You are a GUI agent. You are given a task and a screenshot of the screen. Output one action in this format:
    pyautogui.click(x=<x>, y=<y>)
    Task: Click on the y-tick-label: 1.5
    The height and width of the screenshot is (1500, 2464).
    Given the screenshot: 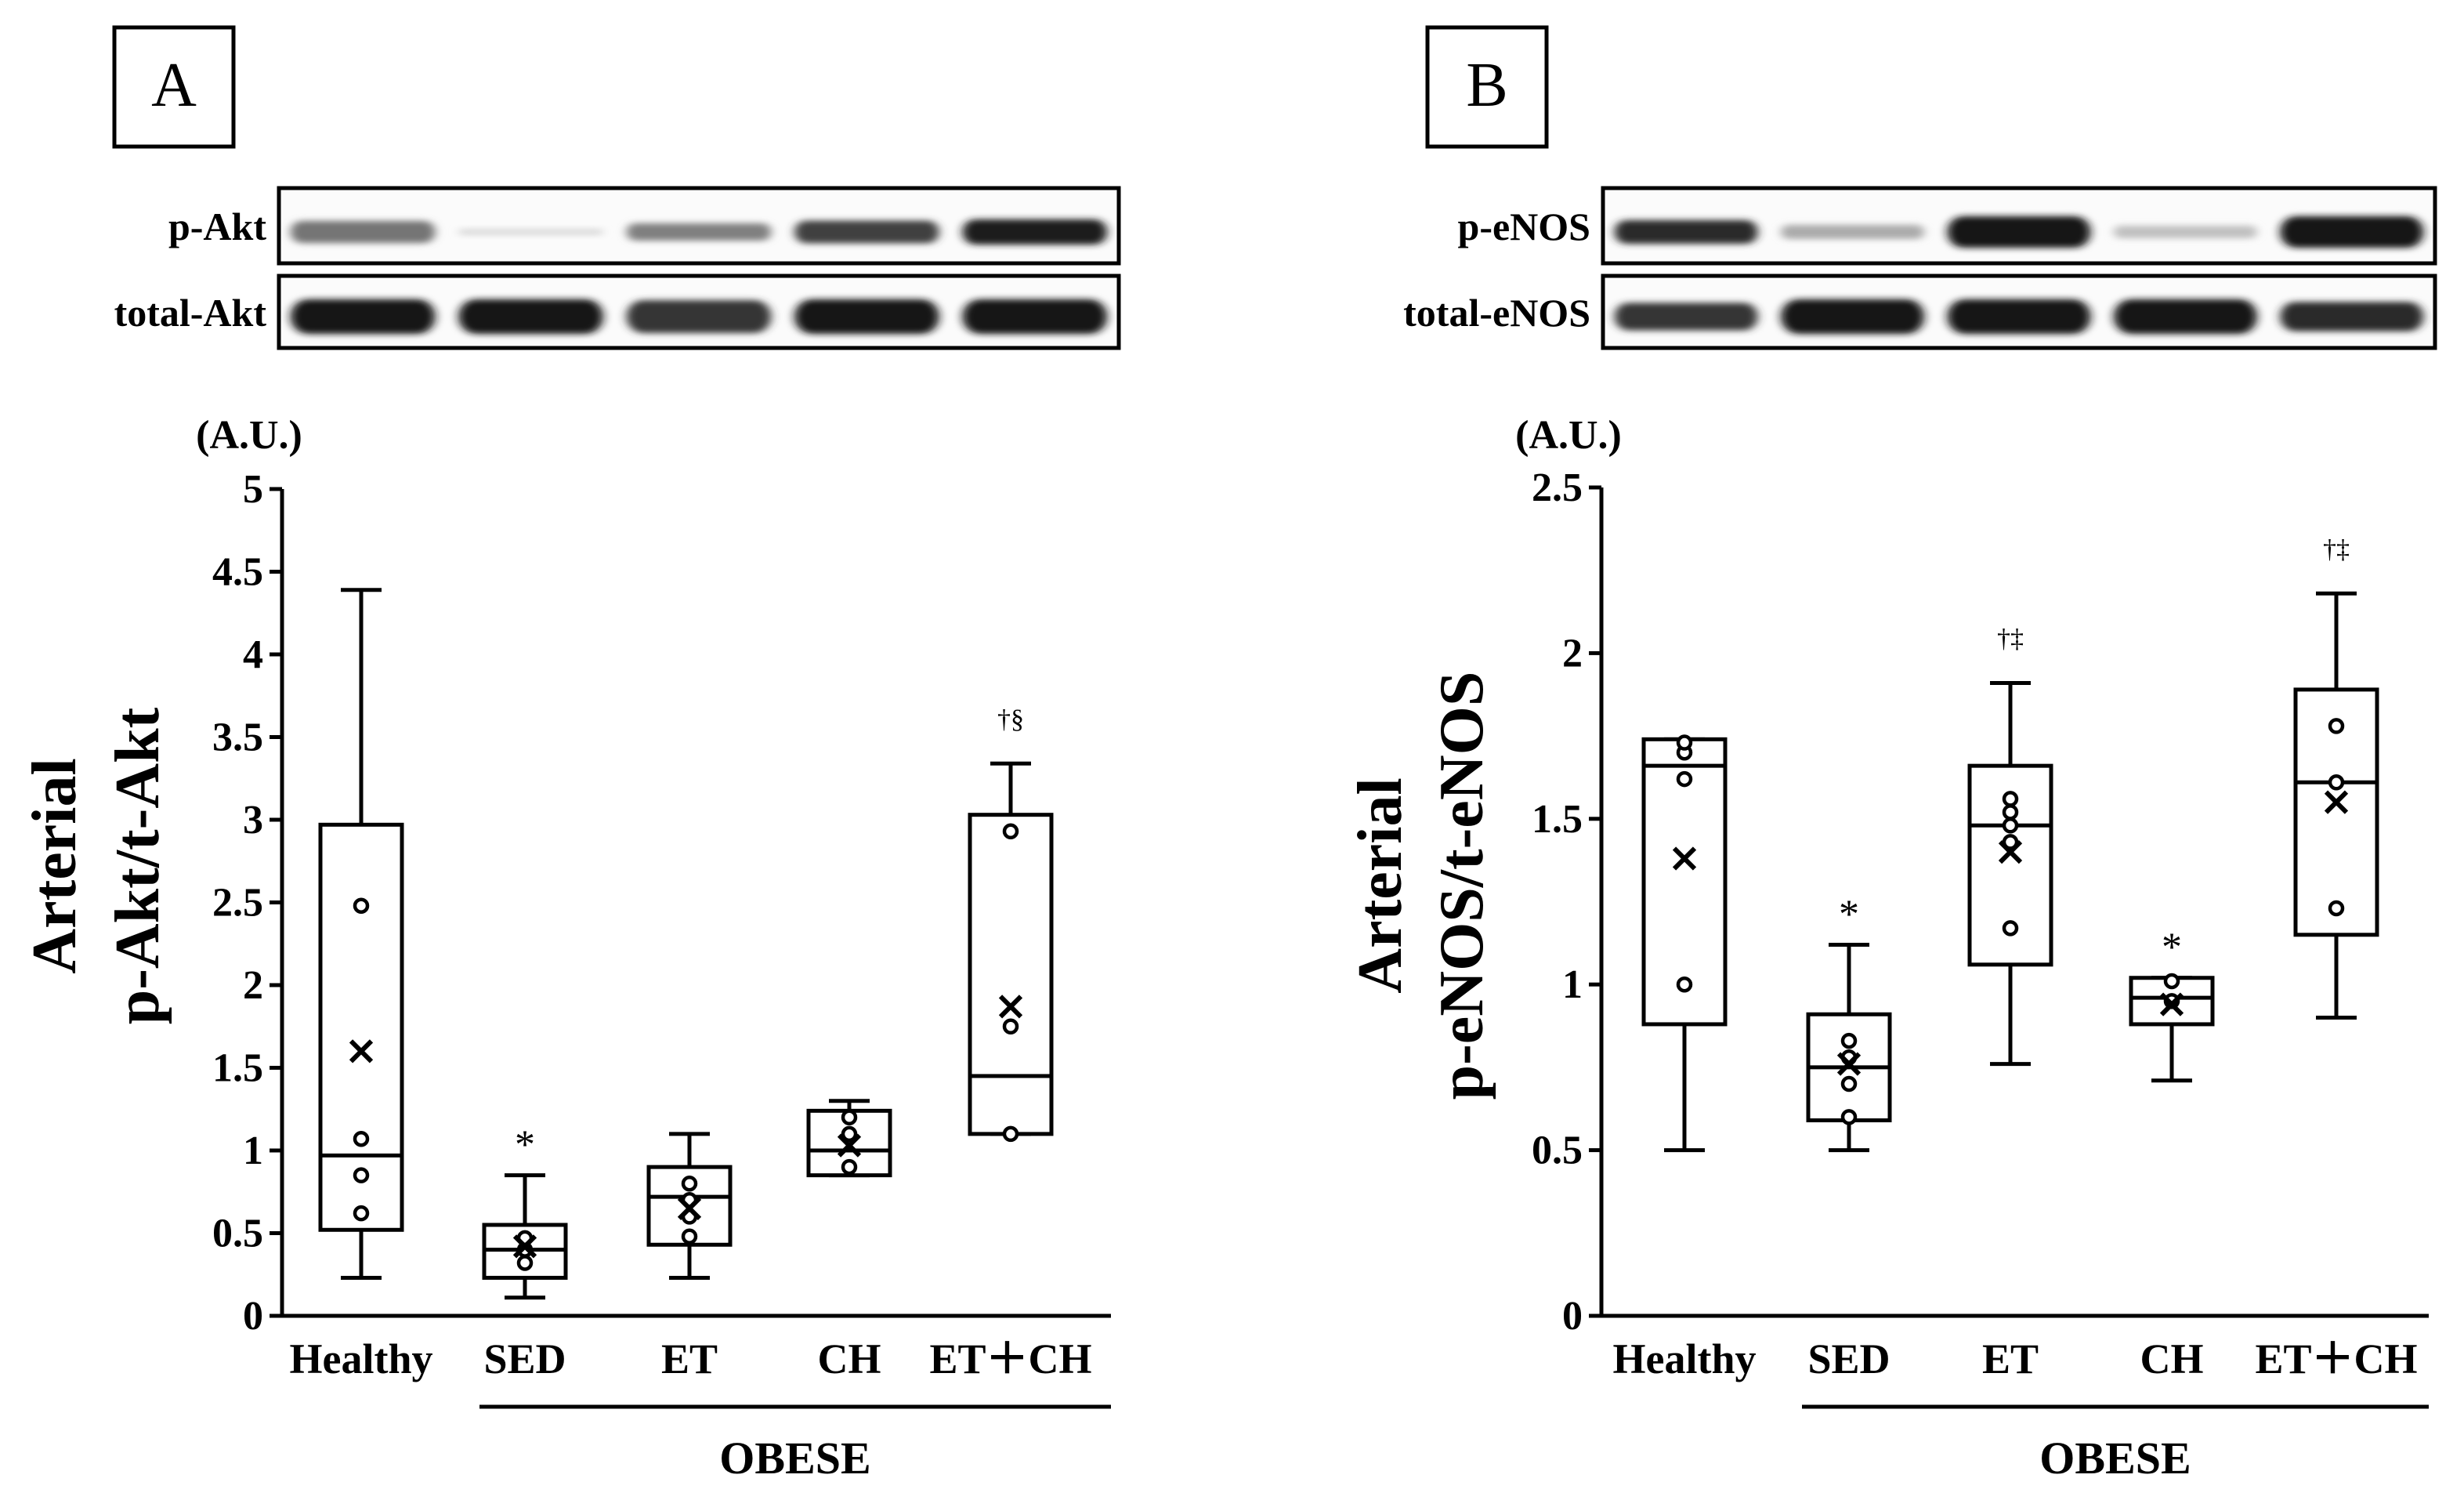 What is the action you would take?
    pyautogui.click(x=237, y=1068)
    